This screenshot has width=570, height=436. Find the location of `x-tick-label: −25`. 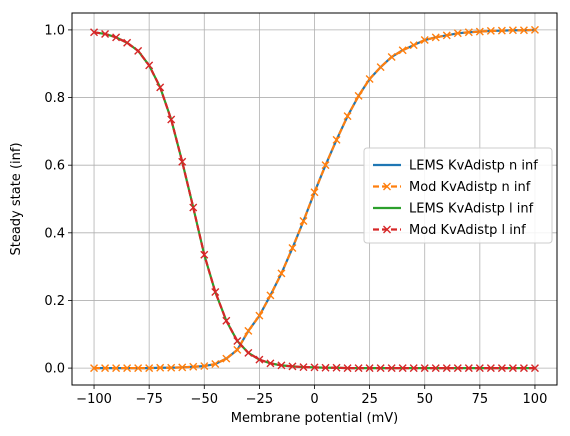

x-tick-label: −25 is located at coordinates (259, 399).